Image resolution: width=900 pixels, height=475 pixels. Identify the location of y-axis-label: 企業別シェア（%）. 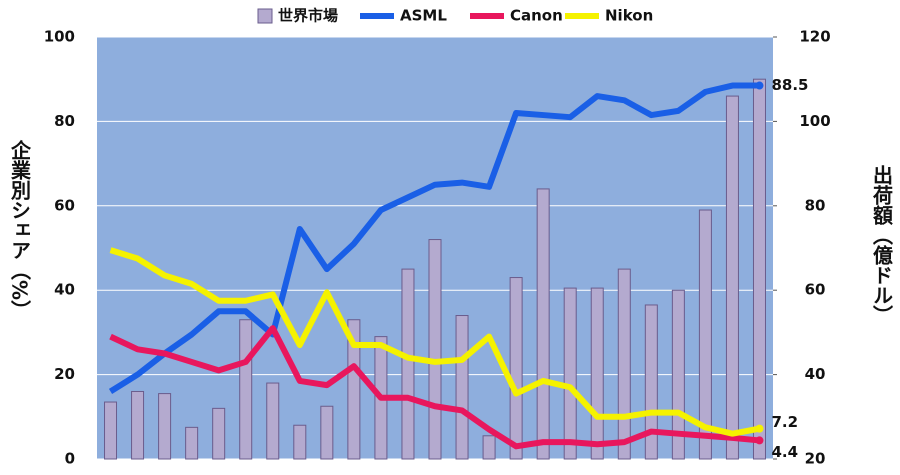
(20, 229).